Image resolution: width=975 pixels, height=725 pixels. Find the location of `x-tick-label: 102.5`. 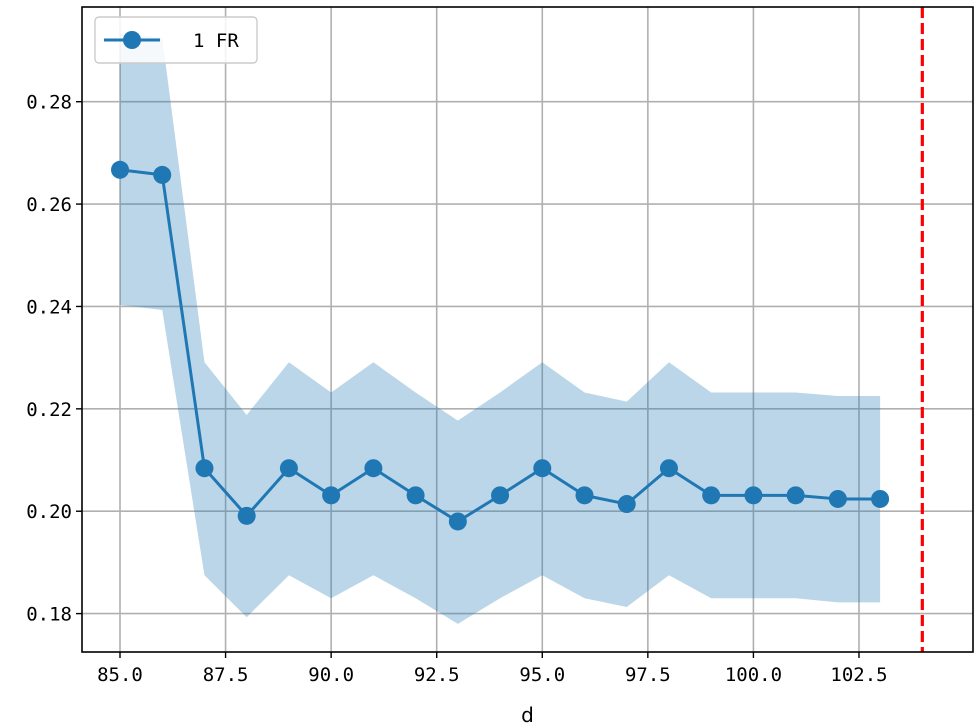

x-tick-label: 102.5 is located at coordinates (858, 675).